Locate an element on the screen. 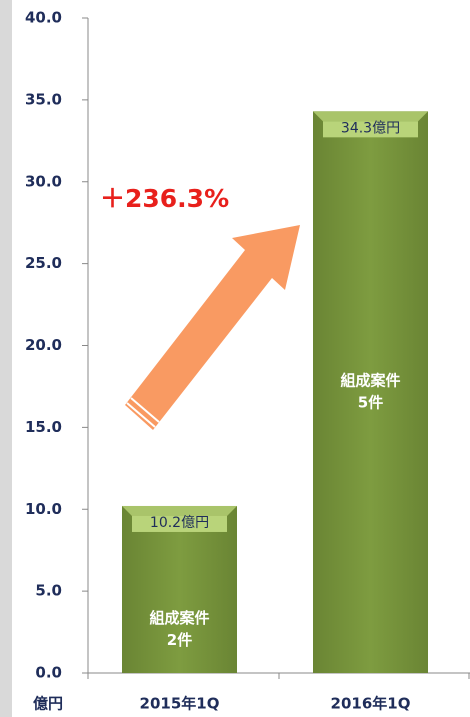  y-tick-label: 10.0 is located at coordinates (43, 509).